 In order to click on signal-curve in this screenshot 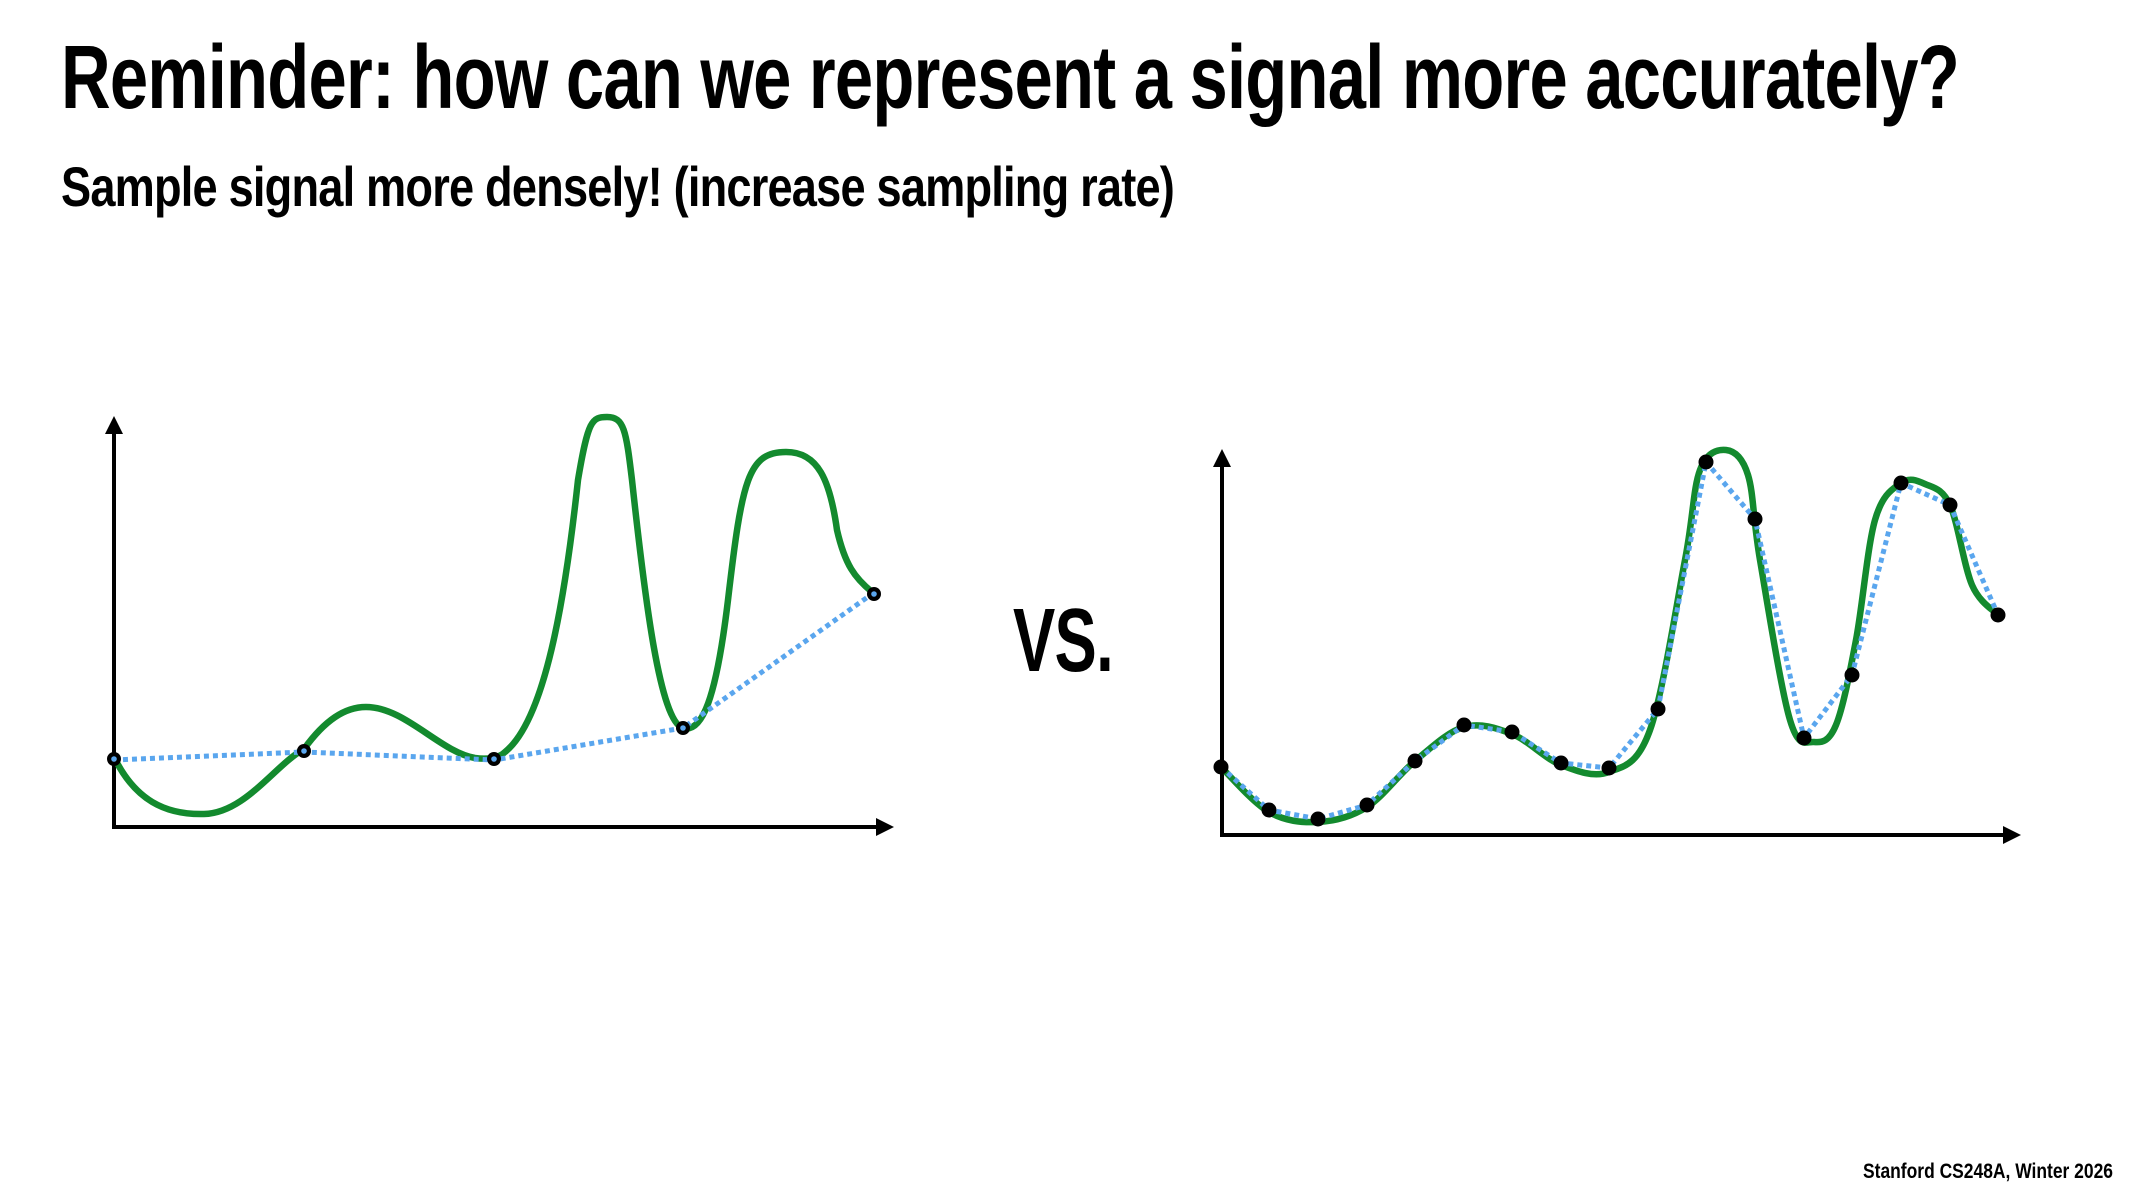, I will do `click(493, 615)`.